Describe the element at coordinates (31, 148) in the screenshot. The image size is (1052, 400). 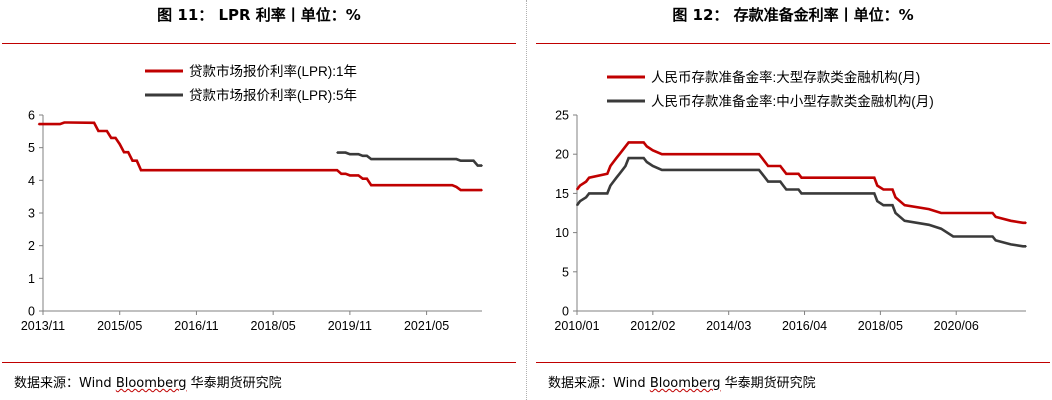
I see `y-tick-label: 5` at that location.